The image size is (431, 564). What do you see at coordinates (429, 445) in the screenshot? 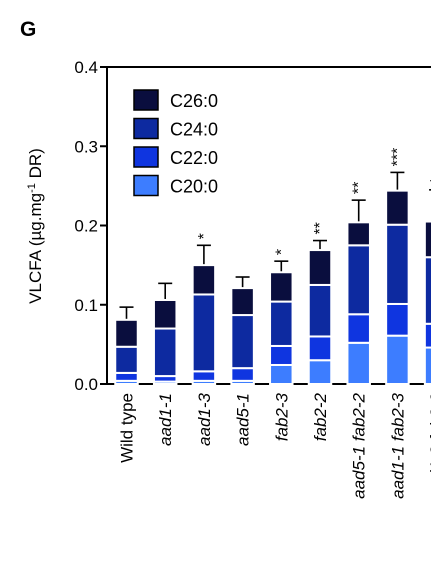
I see `x-tick-label: aad1-3 fab2-2` at bounding box center [429, 445].